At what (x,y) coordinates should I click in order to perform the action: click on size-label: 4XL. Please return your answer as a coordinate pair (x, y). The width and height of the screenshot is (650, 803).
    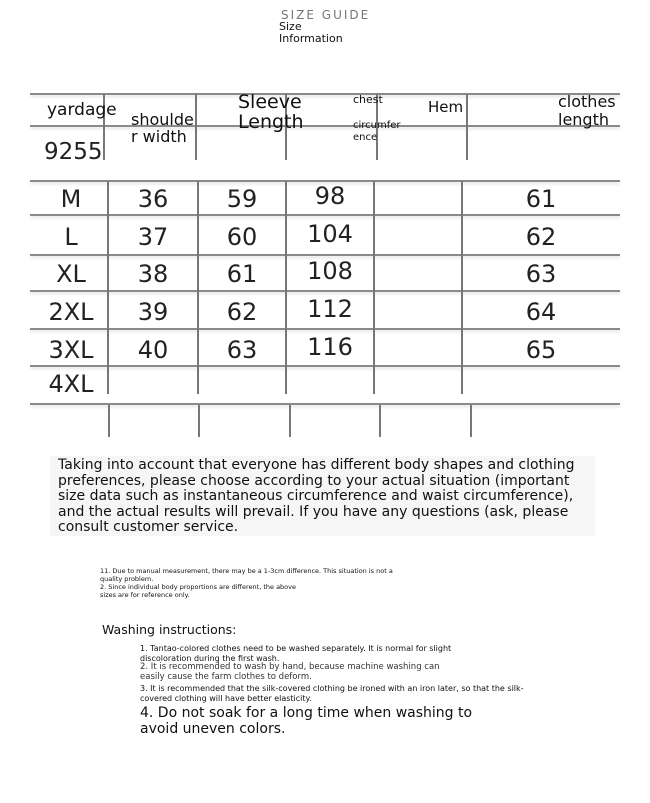
    Looking at the image, I should click on (71, 384).